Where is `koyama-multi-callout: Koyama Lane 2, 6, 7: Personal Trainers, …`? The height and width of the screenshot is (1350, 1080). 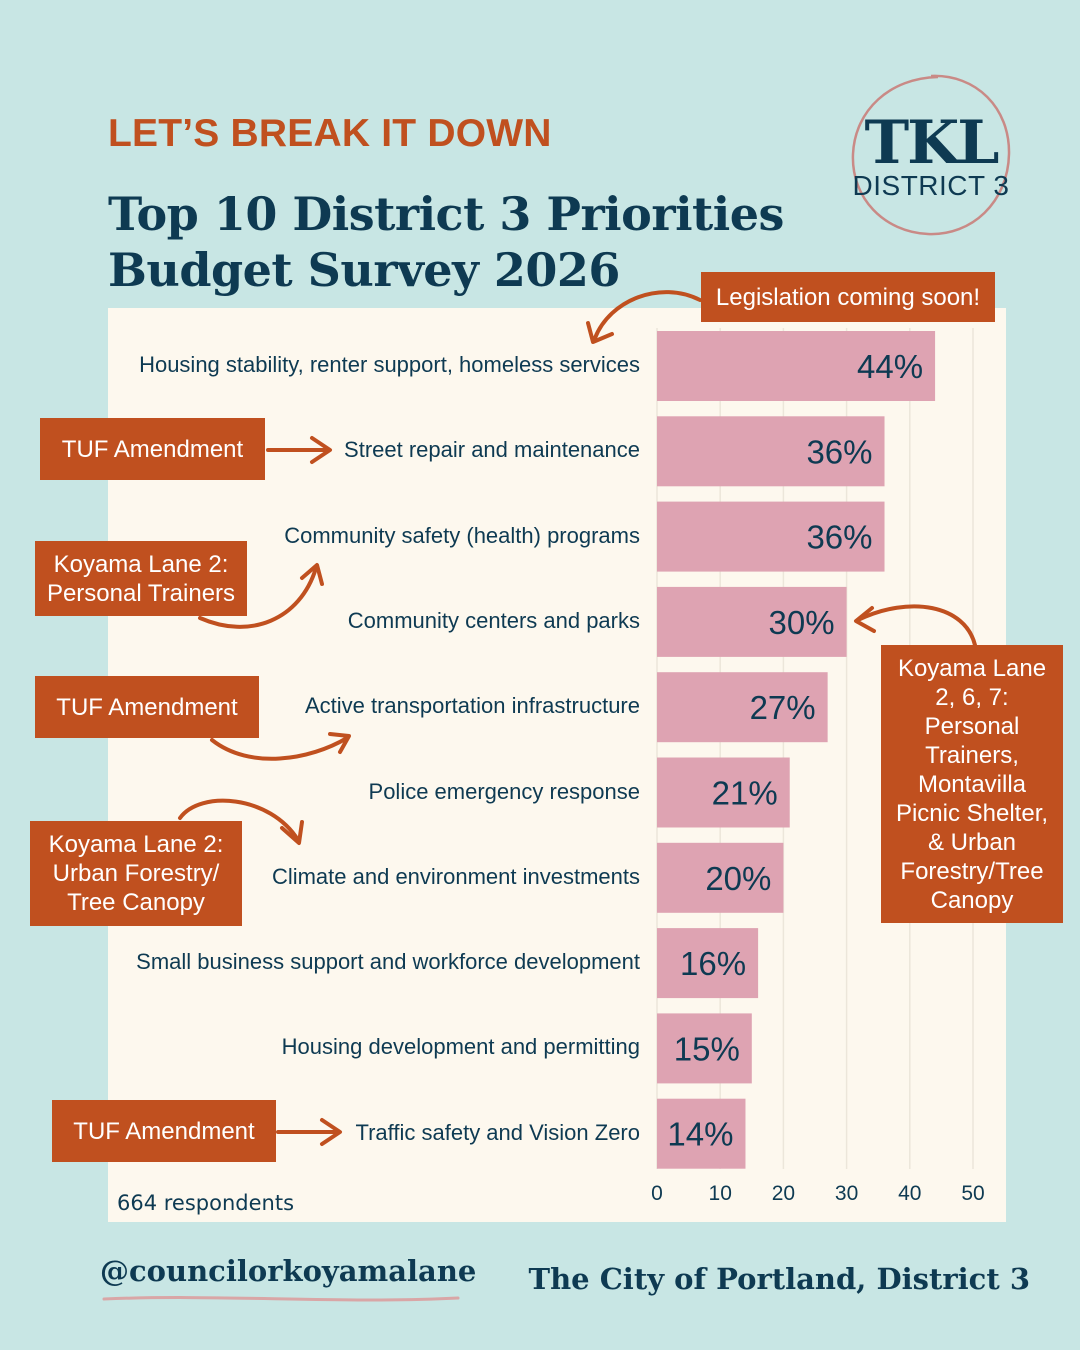 koyama-multi-callout: Koyama Lane 2, 6, 7: Personal Trainers, … is located at coordinates (972, 784).